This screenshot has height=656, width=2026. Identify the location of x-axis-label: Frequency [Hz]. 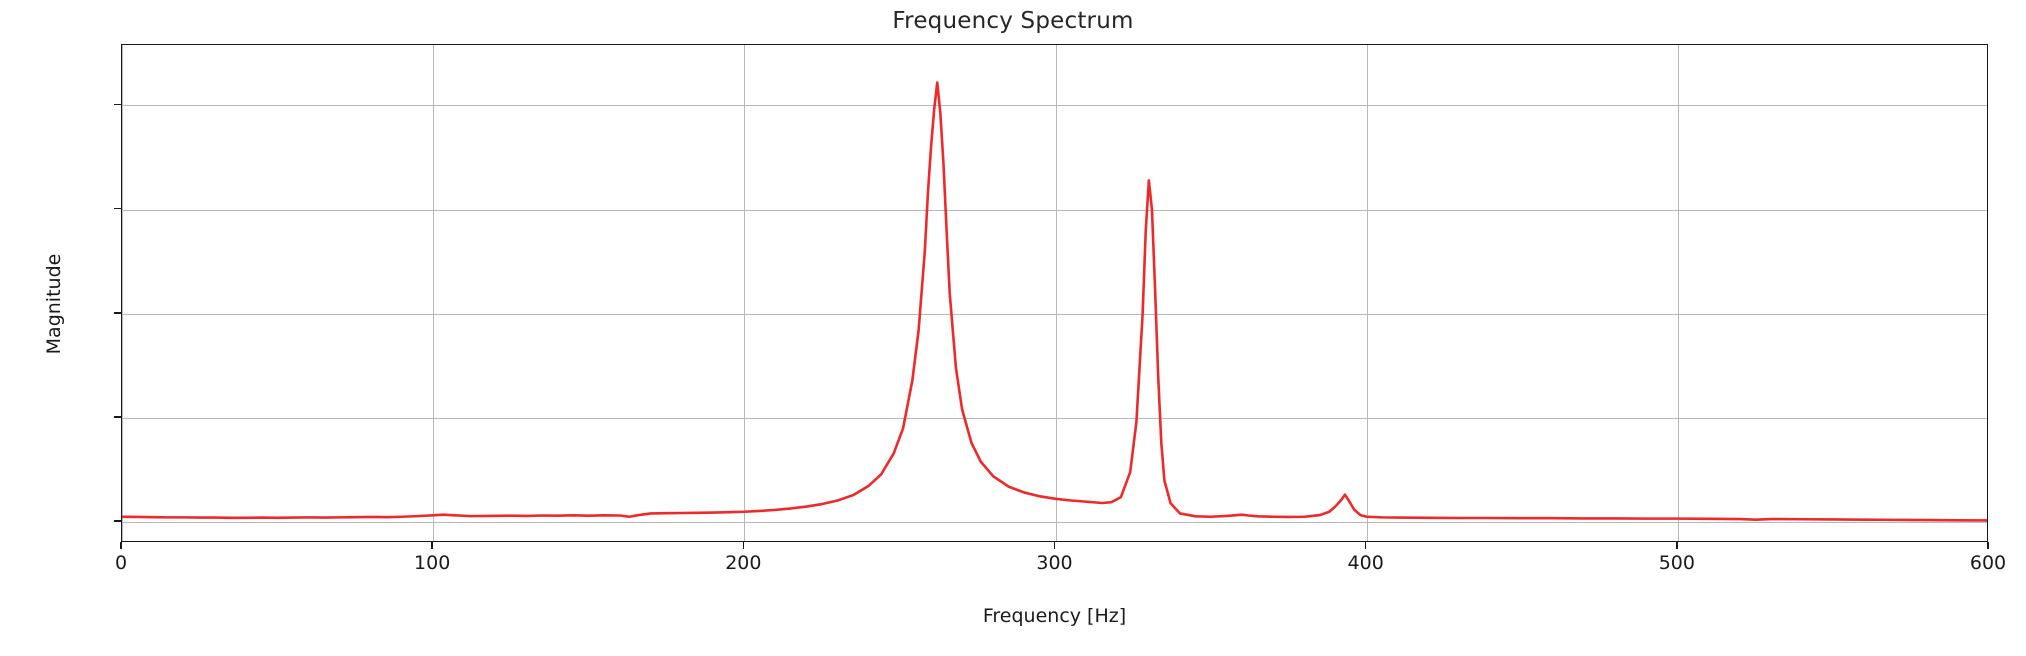
(1054, 616).